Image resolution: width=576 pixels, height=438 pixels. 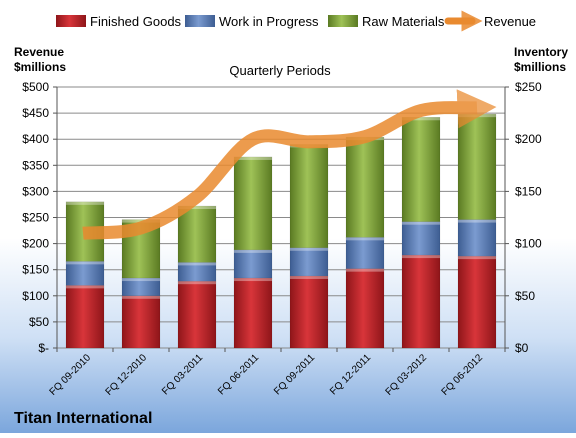 I want to click on right-tick-label: $50, so click(x=525, y=296).